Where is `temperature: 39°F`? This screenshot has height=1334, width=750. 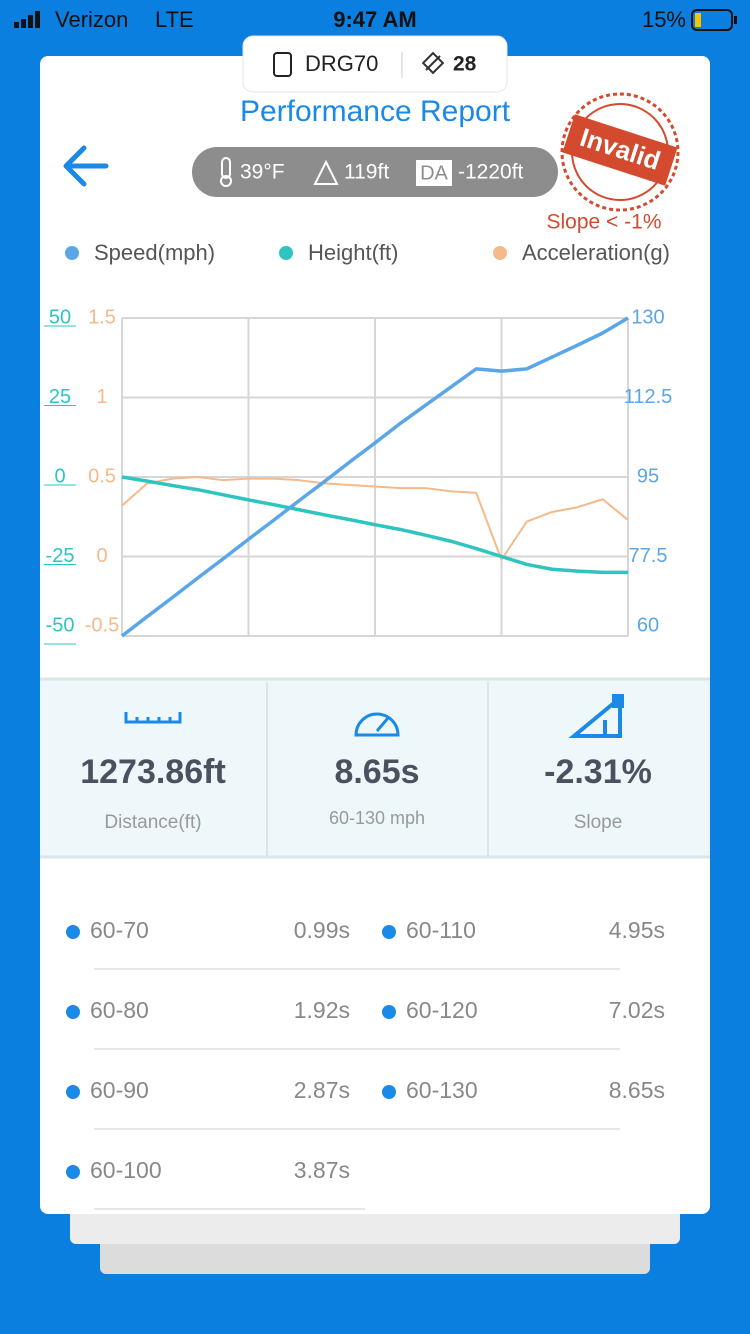 temperature: 39°F is located at coordinates (262, 172).